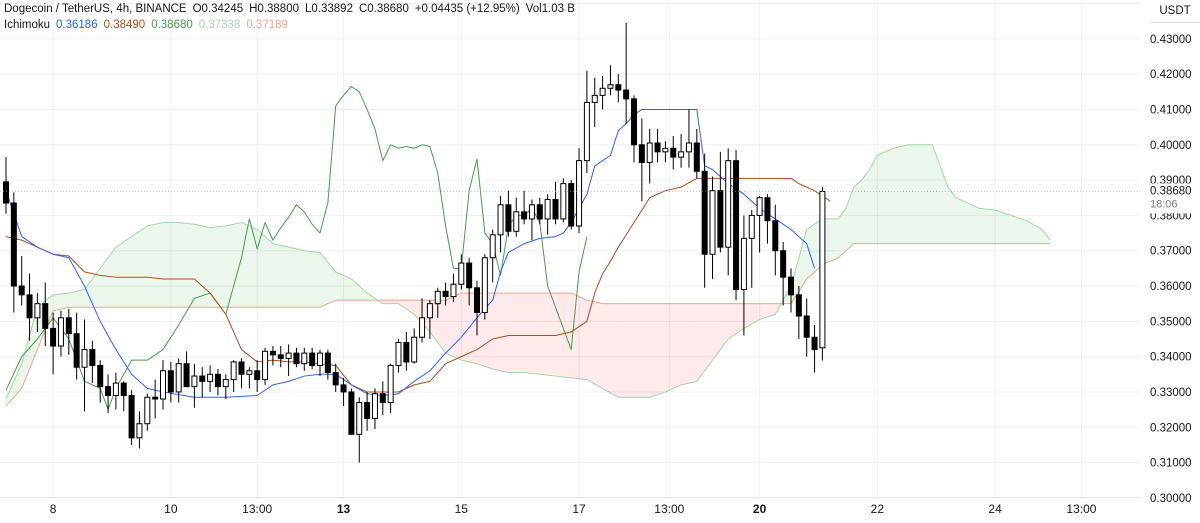 The image size is (1200, 523). I want to click on time-axis: 8 10 13:00 13 15 17 13:00 20 22 24 13:00, so click(573, 509).